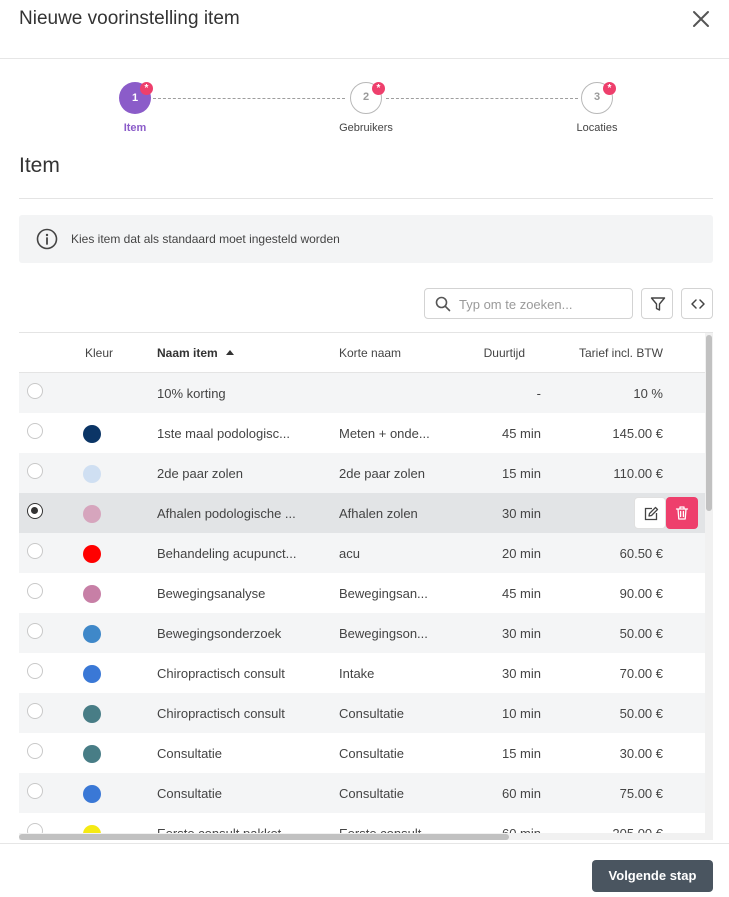 This screenshot has width=729, height=897. What do you see at coordinates (641, 553) in the screenshot?
I see `price-cell: 60.50 €` at bounding box center [641, 553].